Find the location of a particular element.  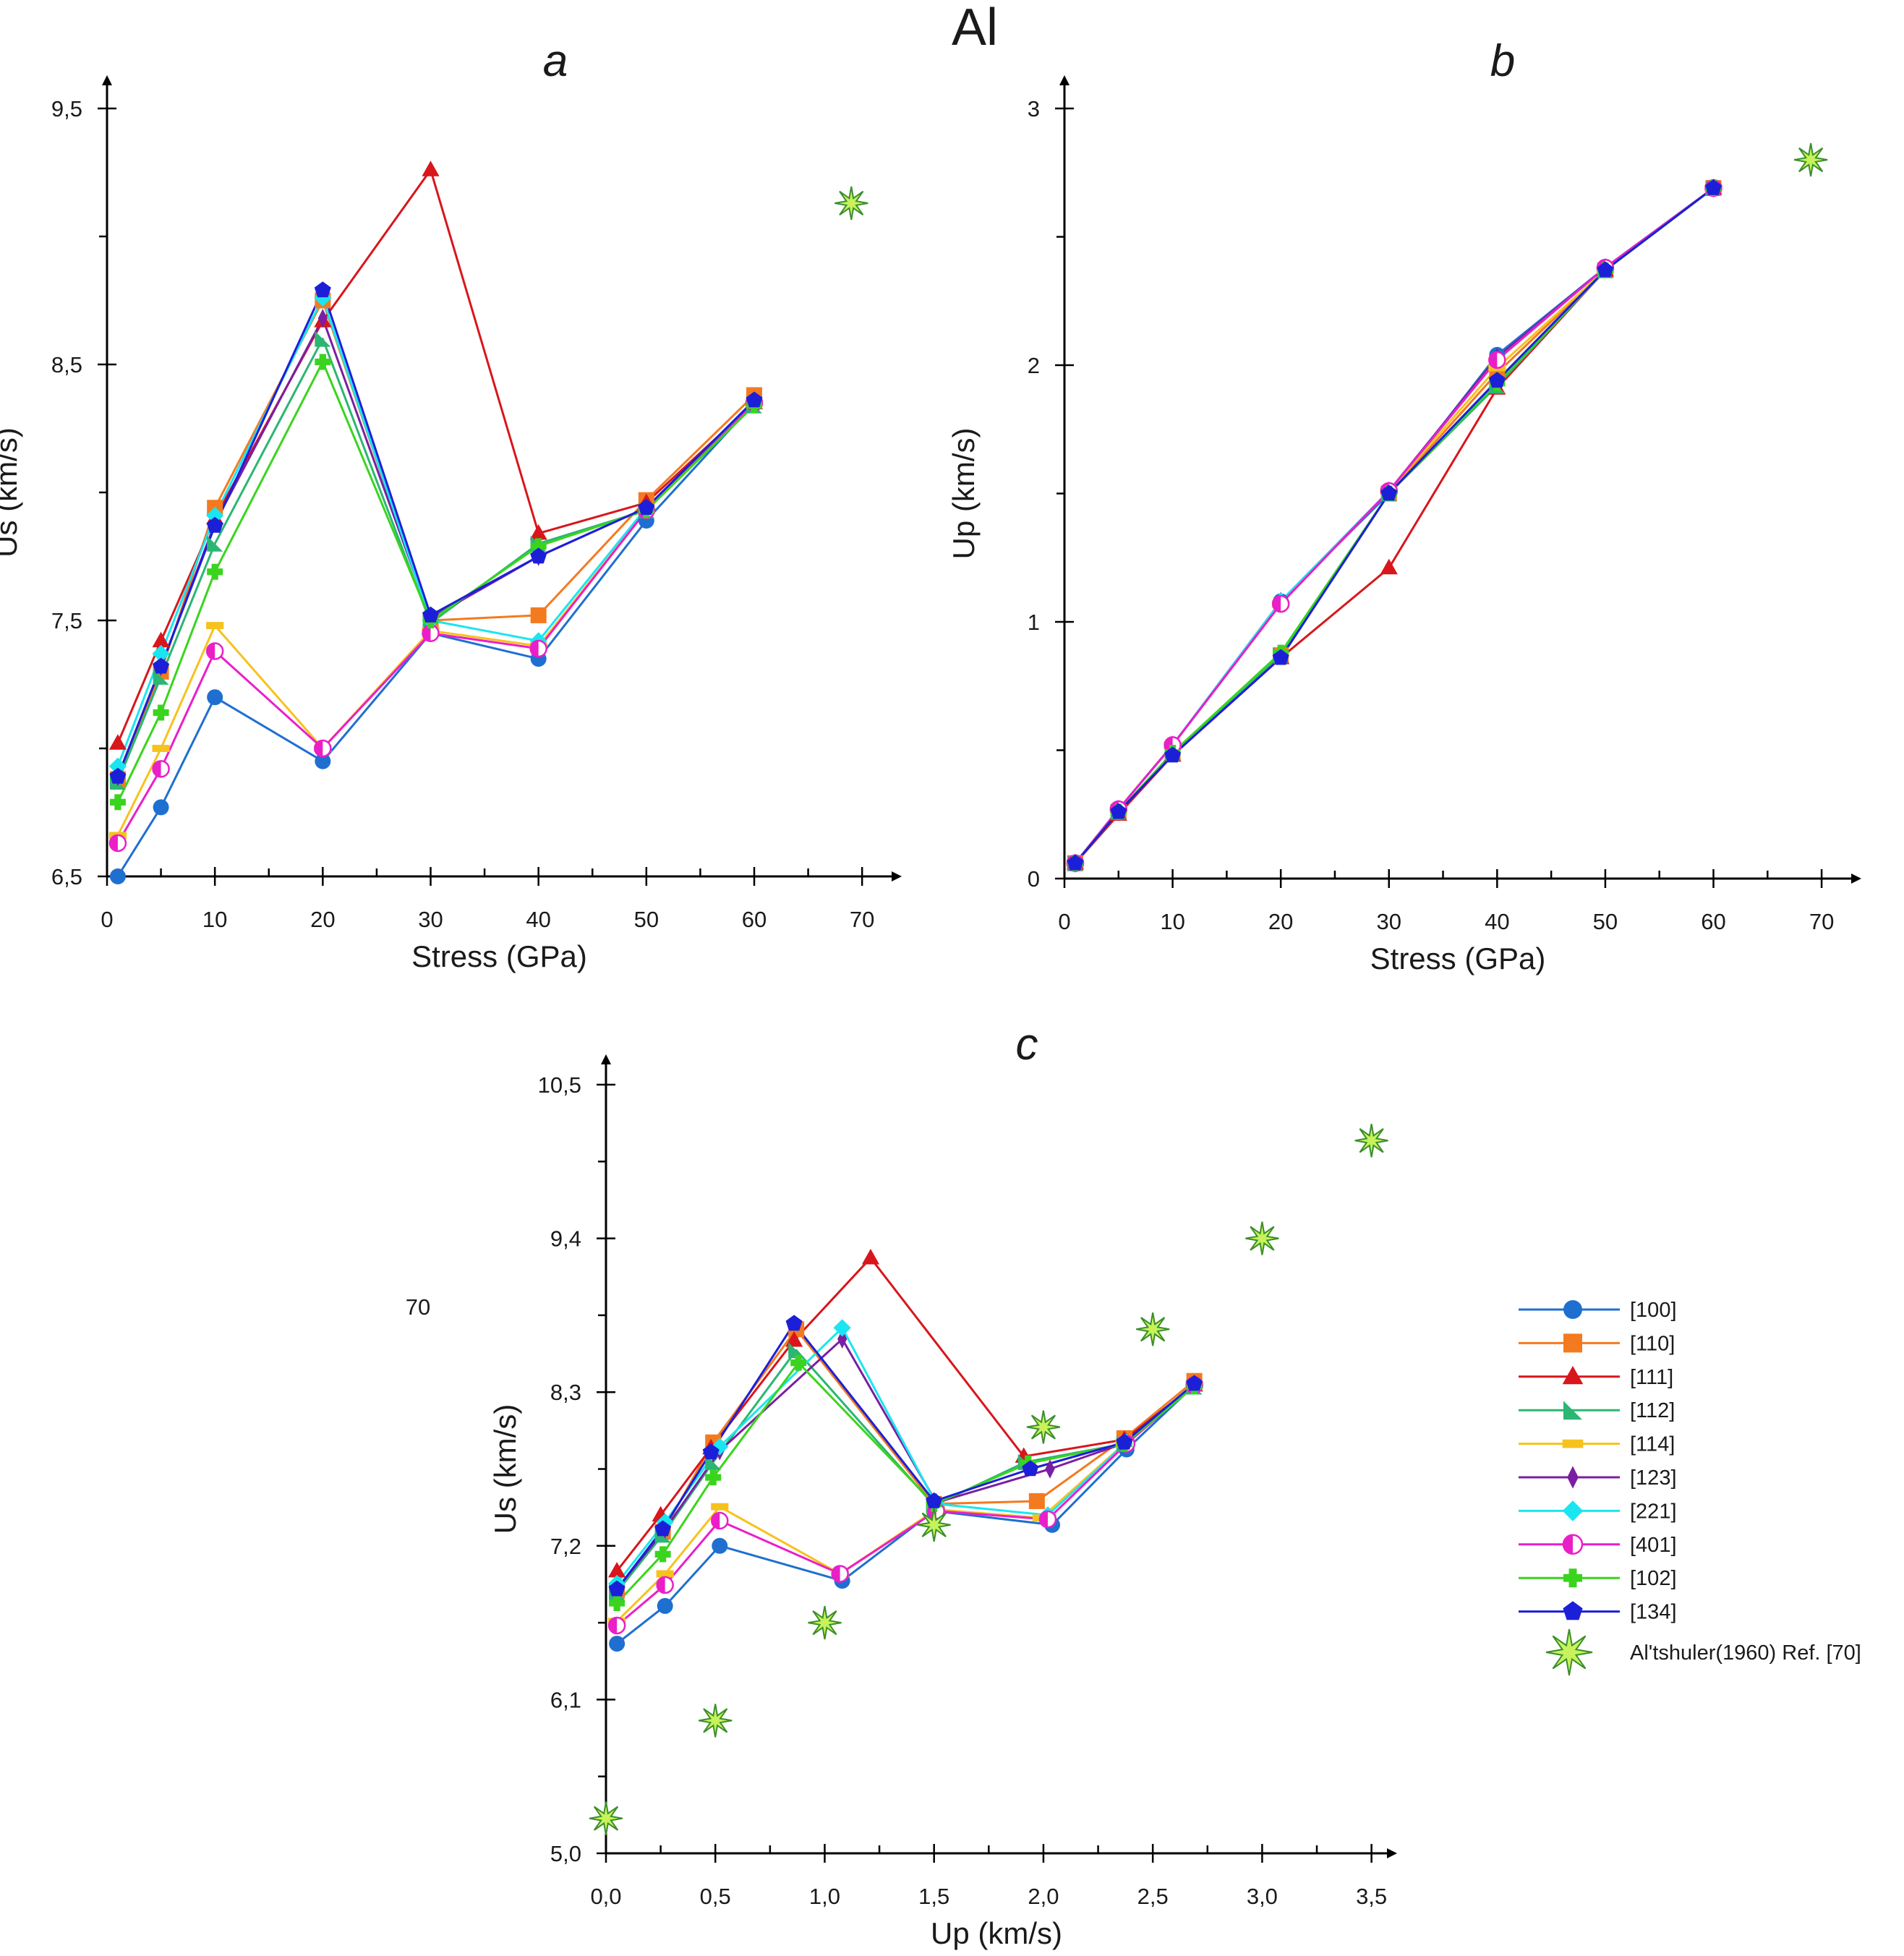

legend-item-102: [102] is located at coordinates (1598, 1579).